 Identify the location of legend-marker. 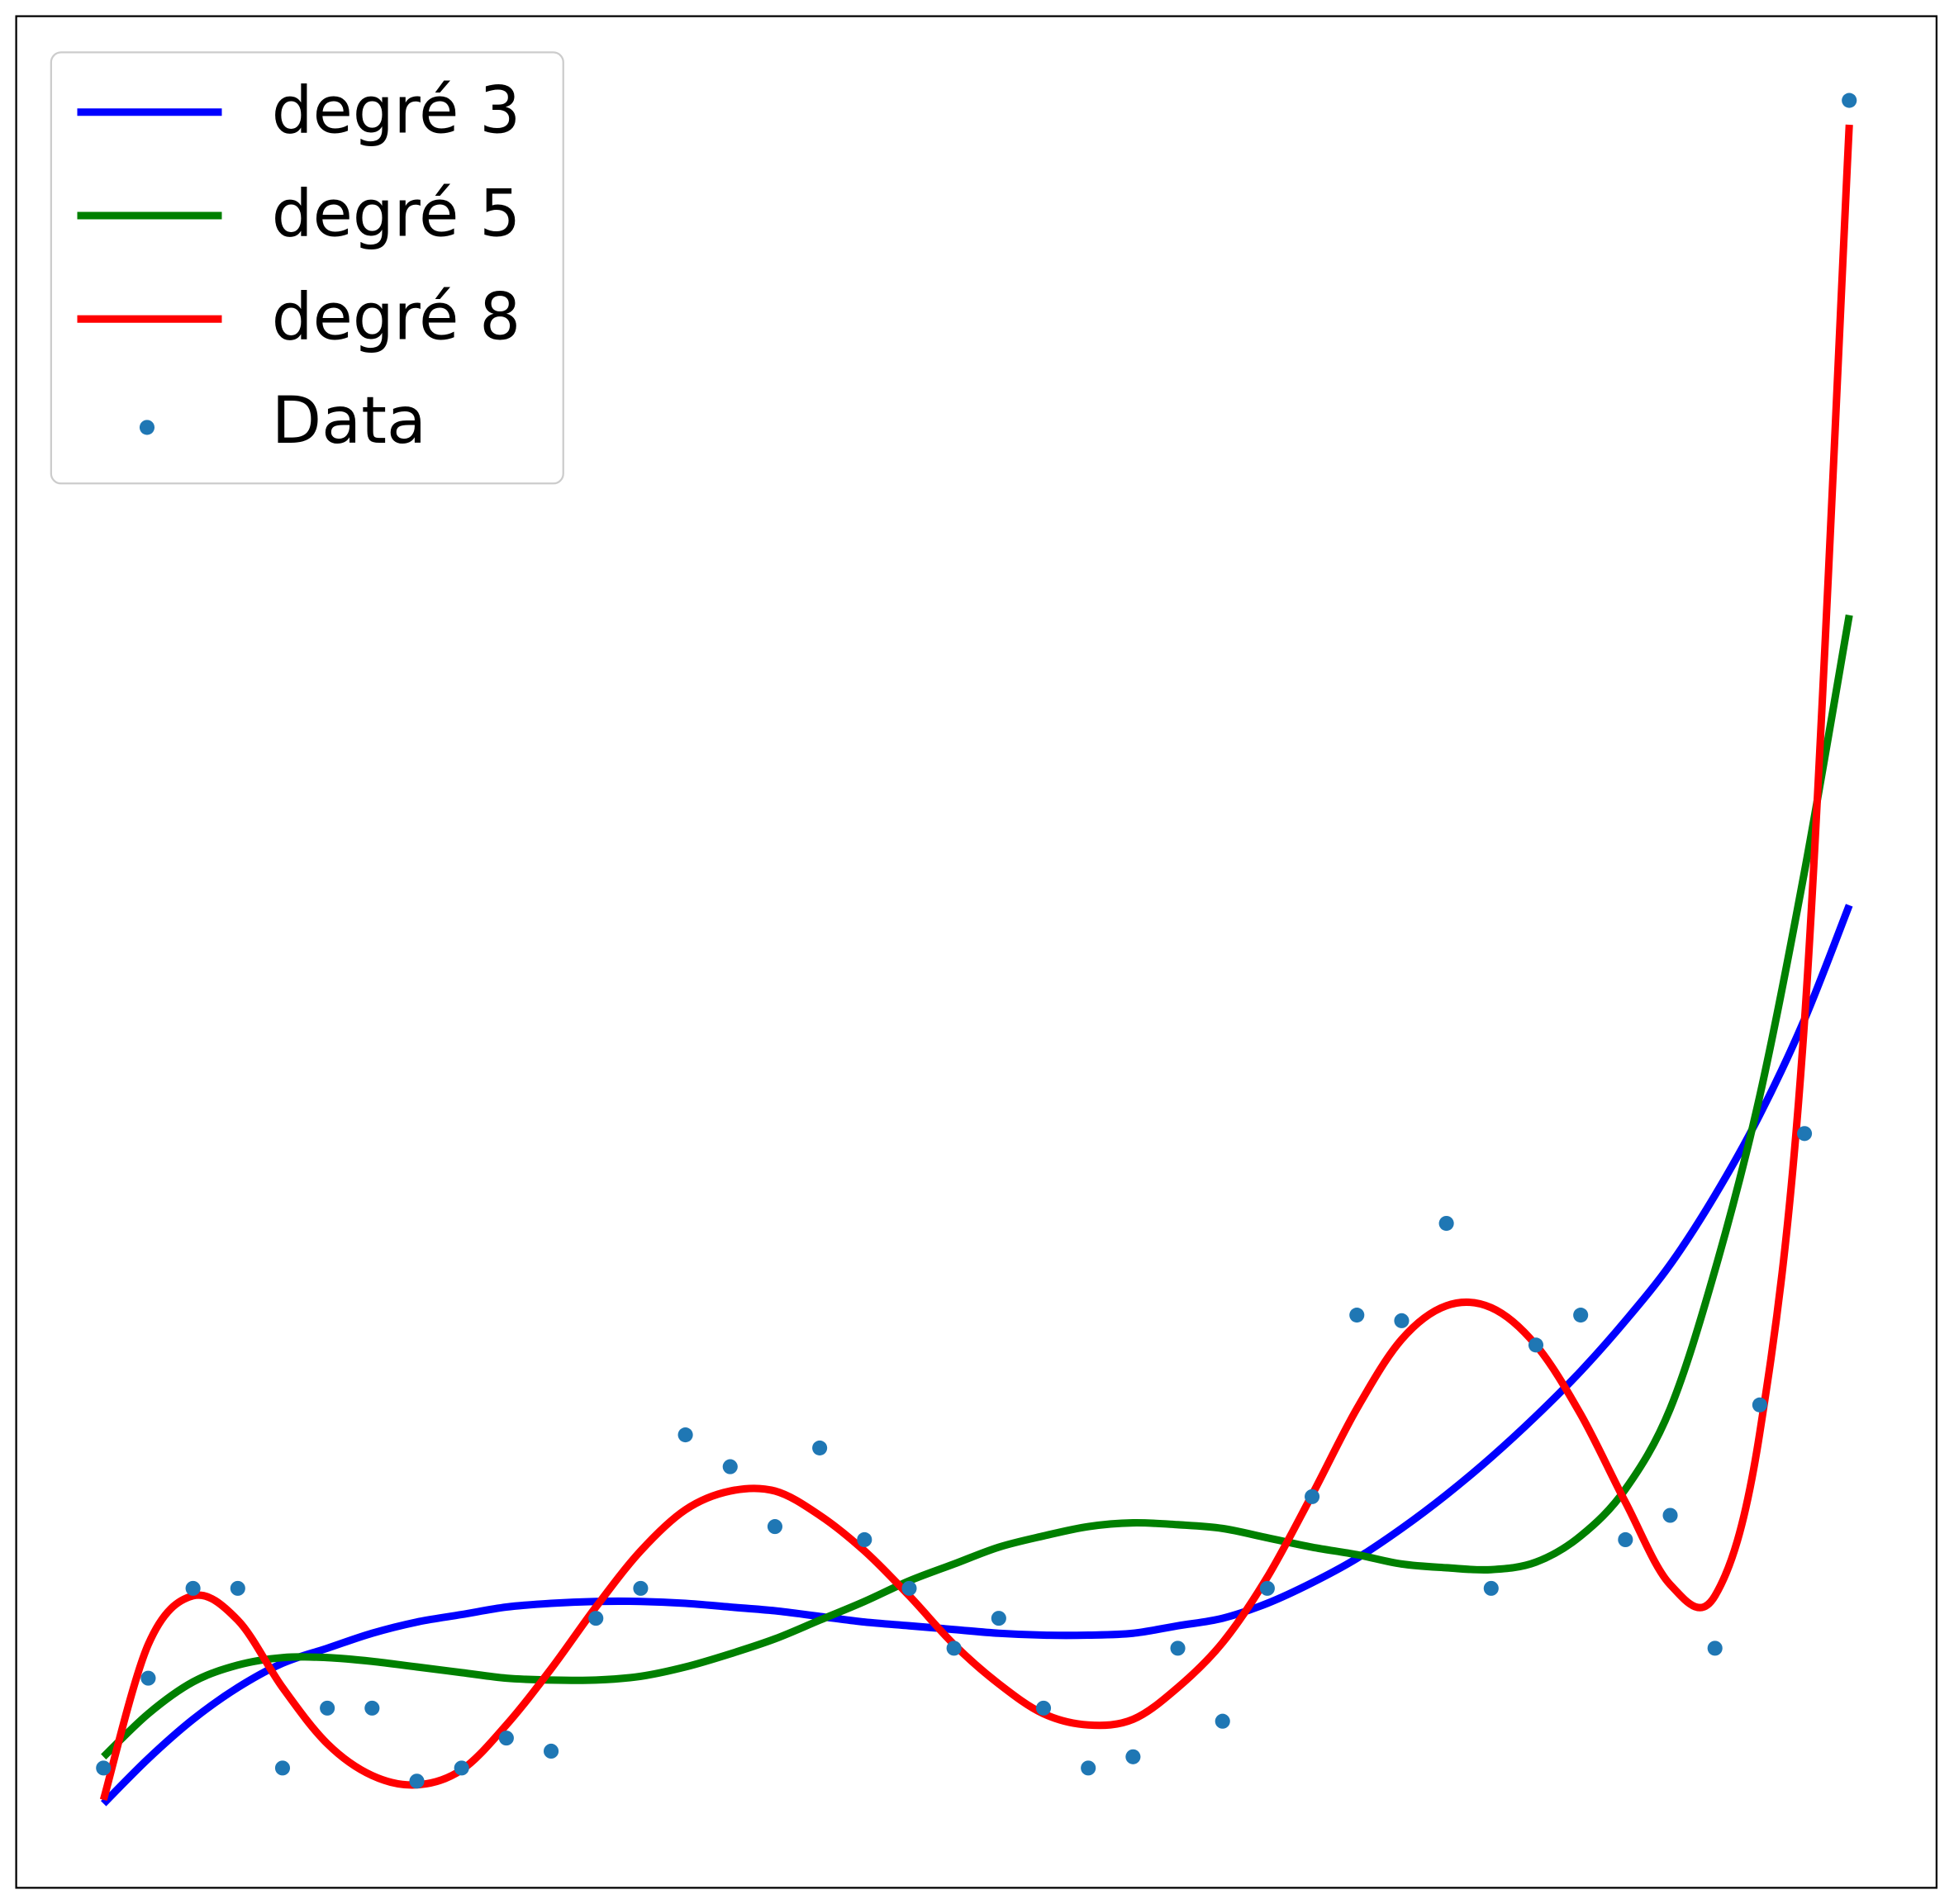
(147, 427).